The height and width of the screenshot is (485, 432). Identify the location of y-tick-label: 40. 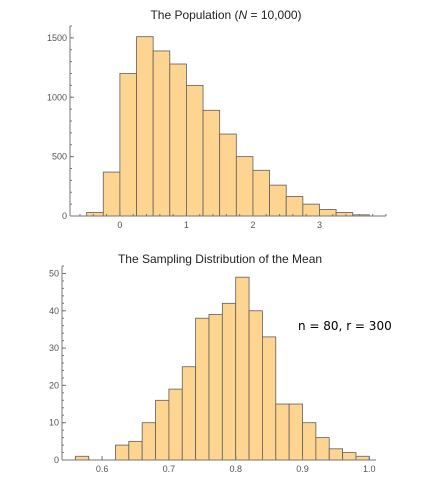
(54, 311).